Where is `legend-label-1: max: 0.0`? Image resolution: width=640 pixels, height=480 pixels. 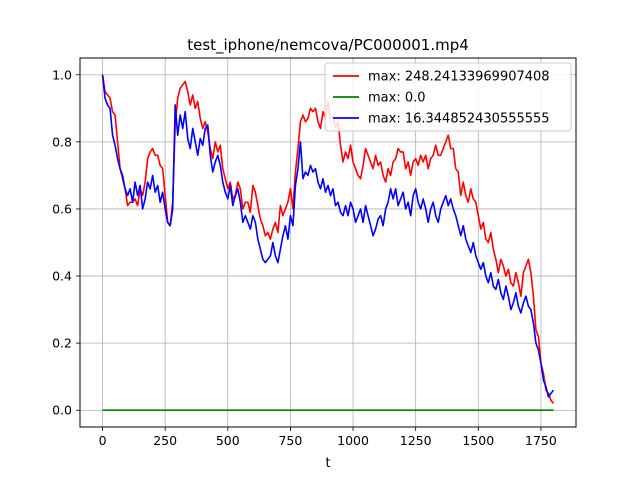
legend-label-1: max: 0.0 is located at coordinates (397, 98).